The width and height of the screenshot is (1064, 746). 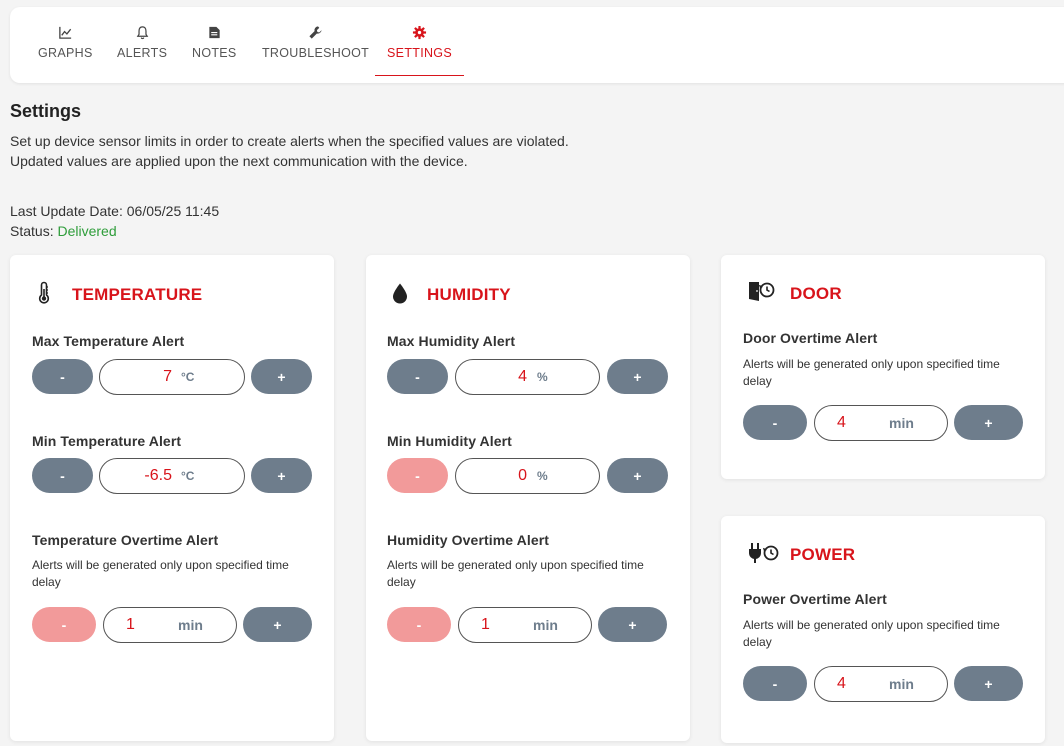 I want to click on door-overtime-field: 4 min, so click(x=881, y=423).